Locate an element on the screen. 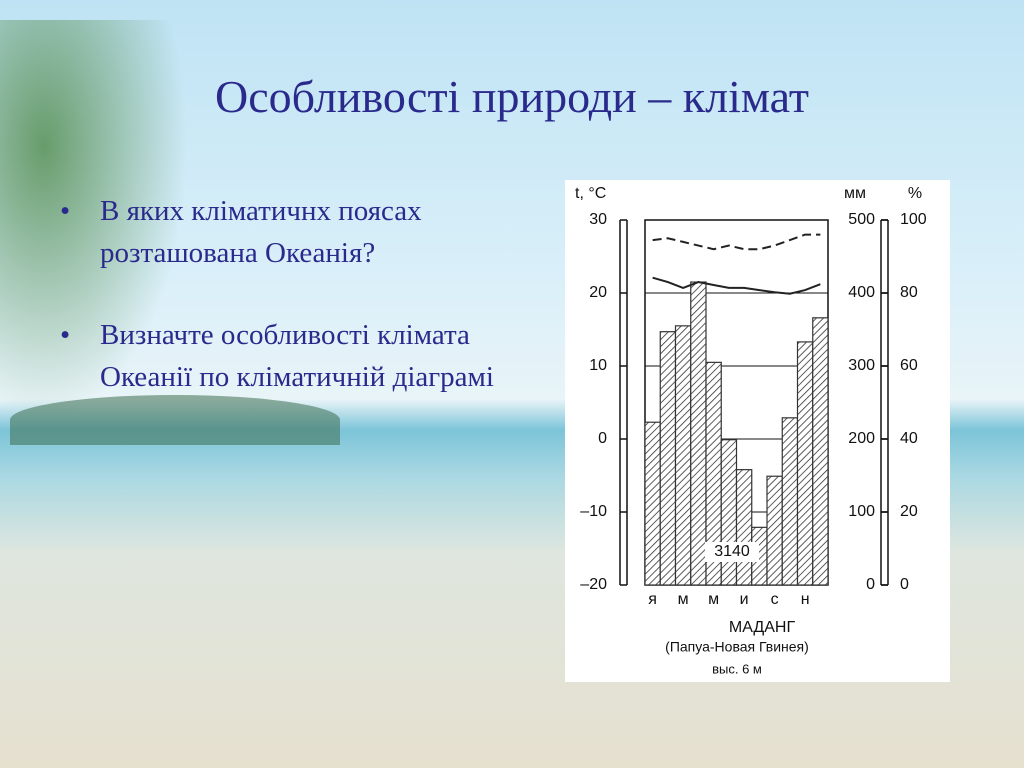 The width and height of the screenshot is (1024, 768). y2-tick-label: 100 is located at coordinates (861, 511).